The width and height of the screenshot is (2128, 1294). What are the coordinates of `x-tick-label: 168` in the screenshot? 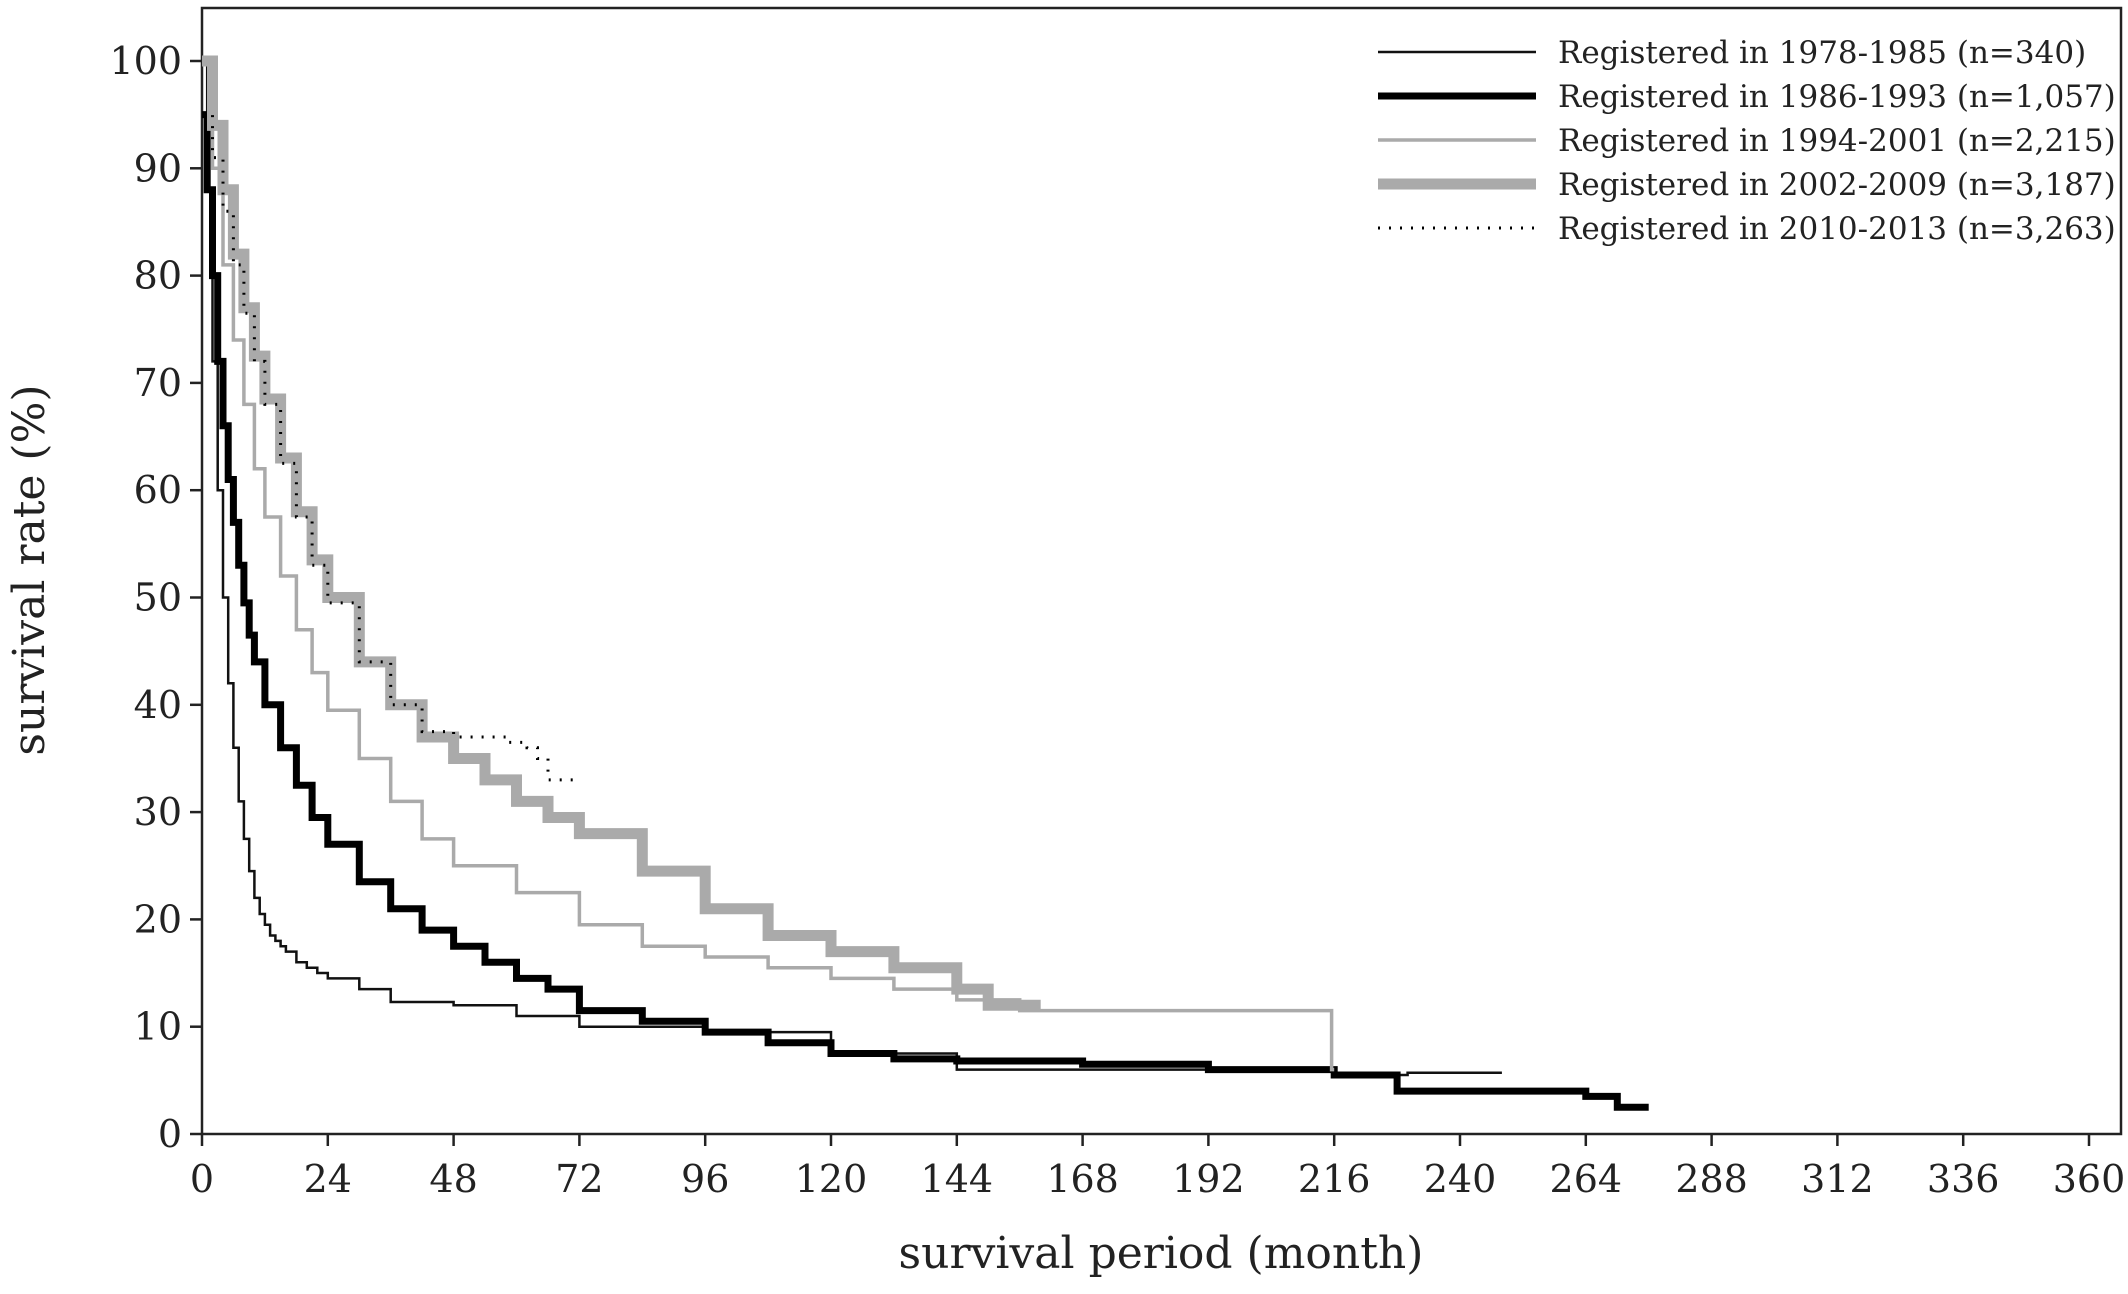 It's located at (1082, 1179).